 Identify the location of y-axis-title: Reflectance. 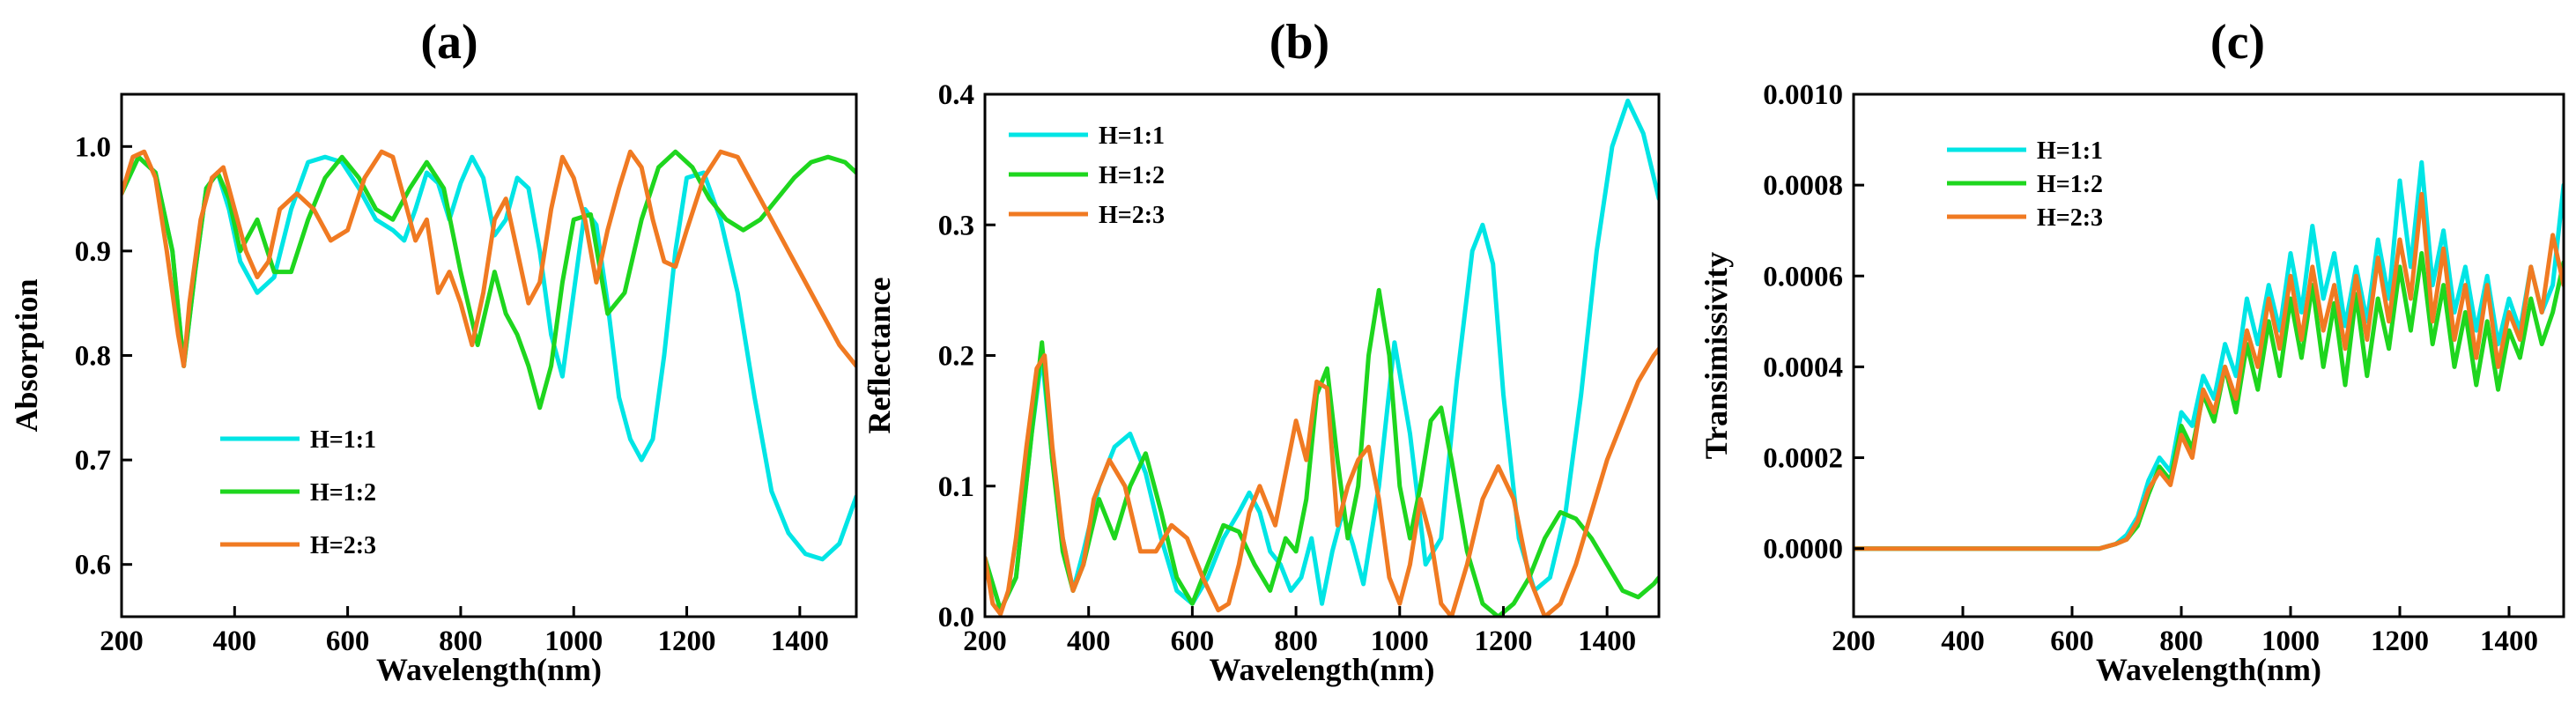
(879, 356).